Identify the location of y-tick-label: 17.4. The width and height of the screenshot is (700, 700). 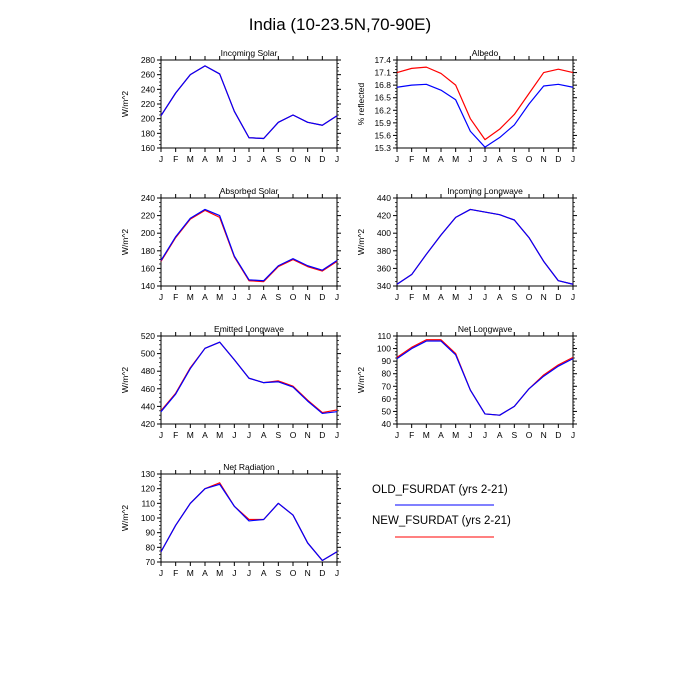
(382, 60).